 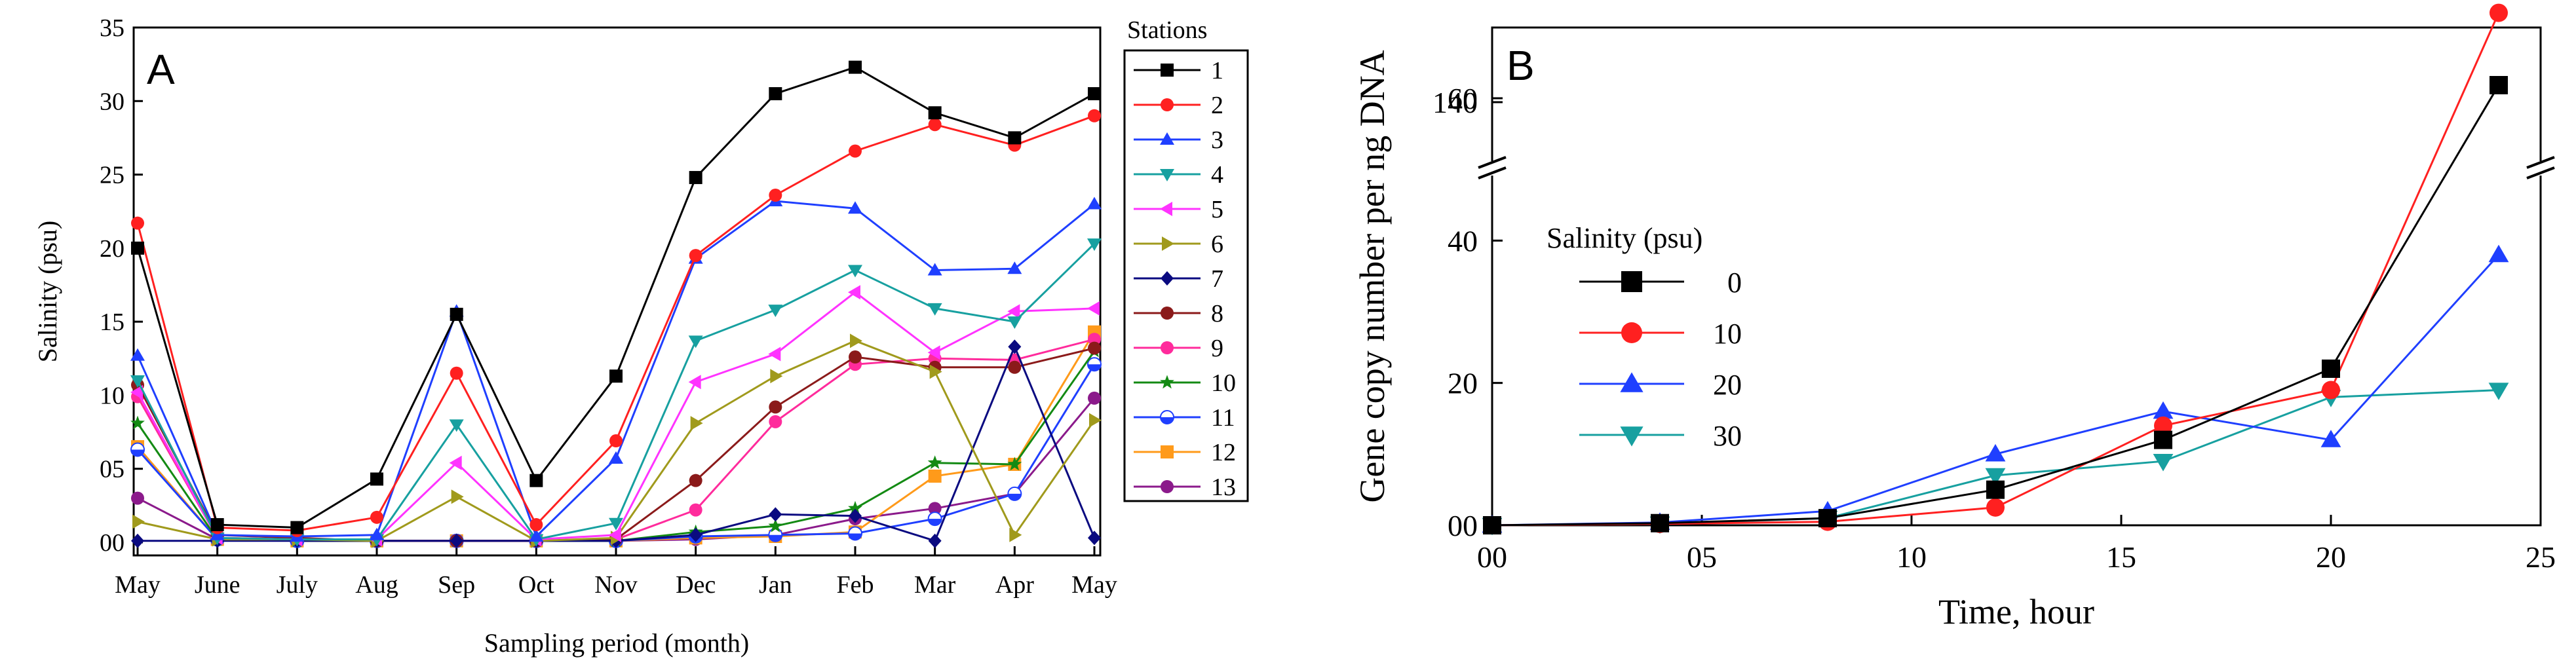 I want to click on chart-a-legend-label: 10, so click(x=1223, y=383).